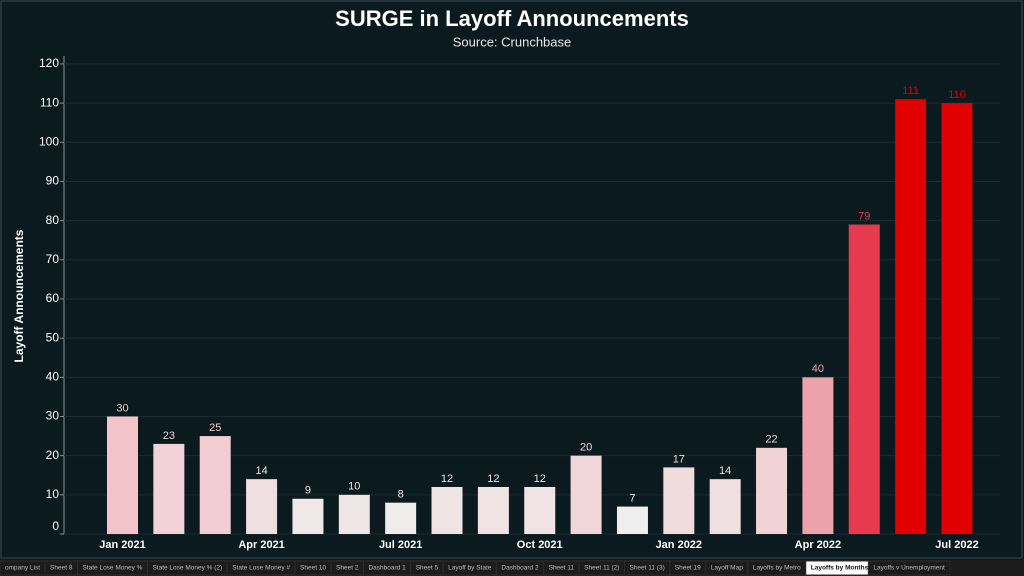 Image resolution: width=1024 pixels, height=576 pixels. Describe the element at coordinates (679, 459) in the screenshot. I see `data-label: 17` at that location.